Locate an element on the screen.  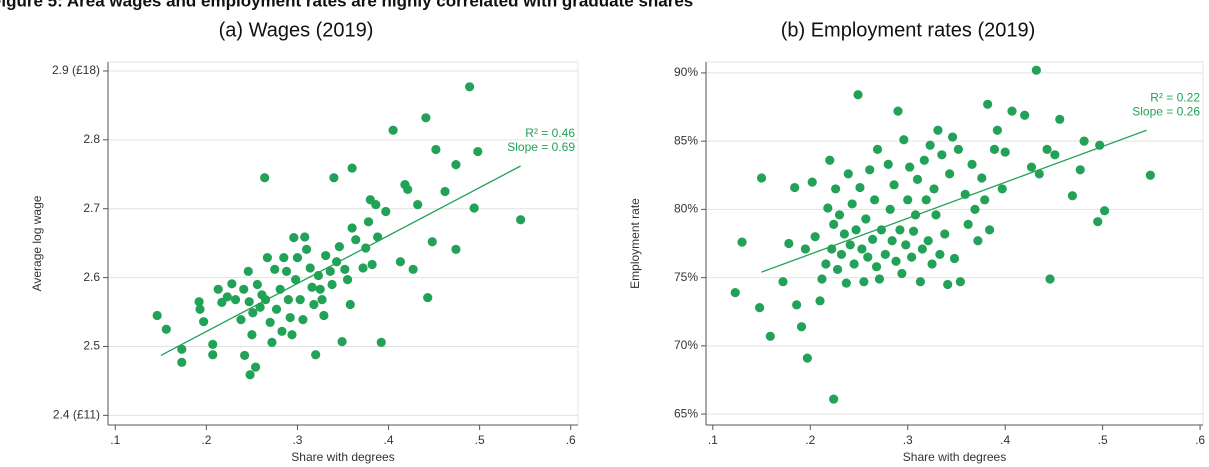
x-tick-label: .6 is located at coordinates (1200, 440).